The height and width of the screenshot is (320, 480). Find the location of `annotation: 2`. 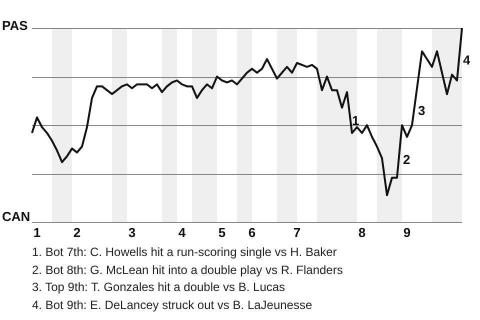

annotation: 2 is located at coordinates (406, 159).